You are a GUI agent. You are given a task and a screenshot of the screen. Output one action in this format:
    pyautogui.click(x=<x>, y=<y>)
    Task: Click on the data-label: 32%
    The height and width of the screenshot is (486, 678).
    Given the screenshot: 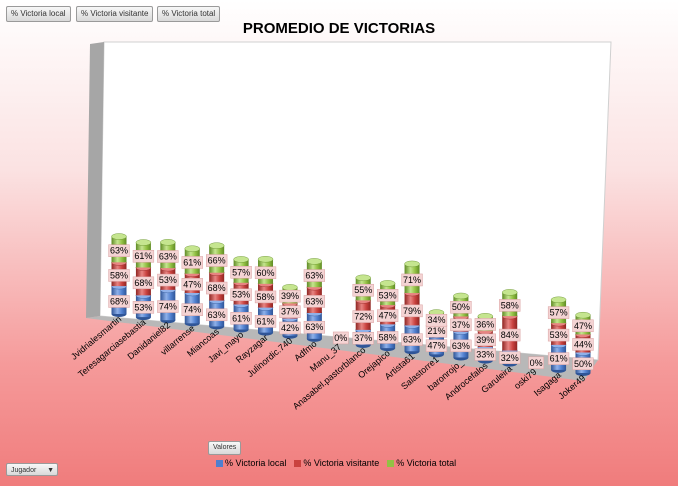 What is the action you would take?
    pyautogui.click(x=510, y=358)
    